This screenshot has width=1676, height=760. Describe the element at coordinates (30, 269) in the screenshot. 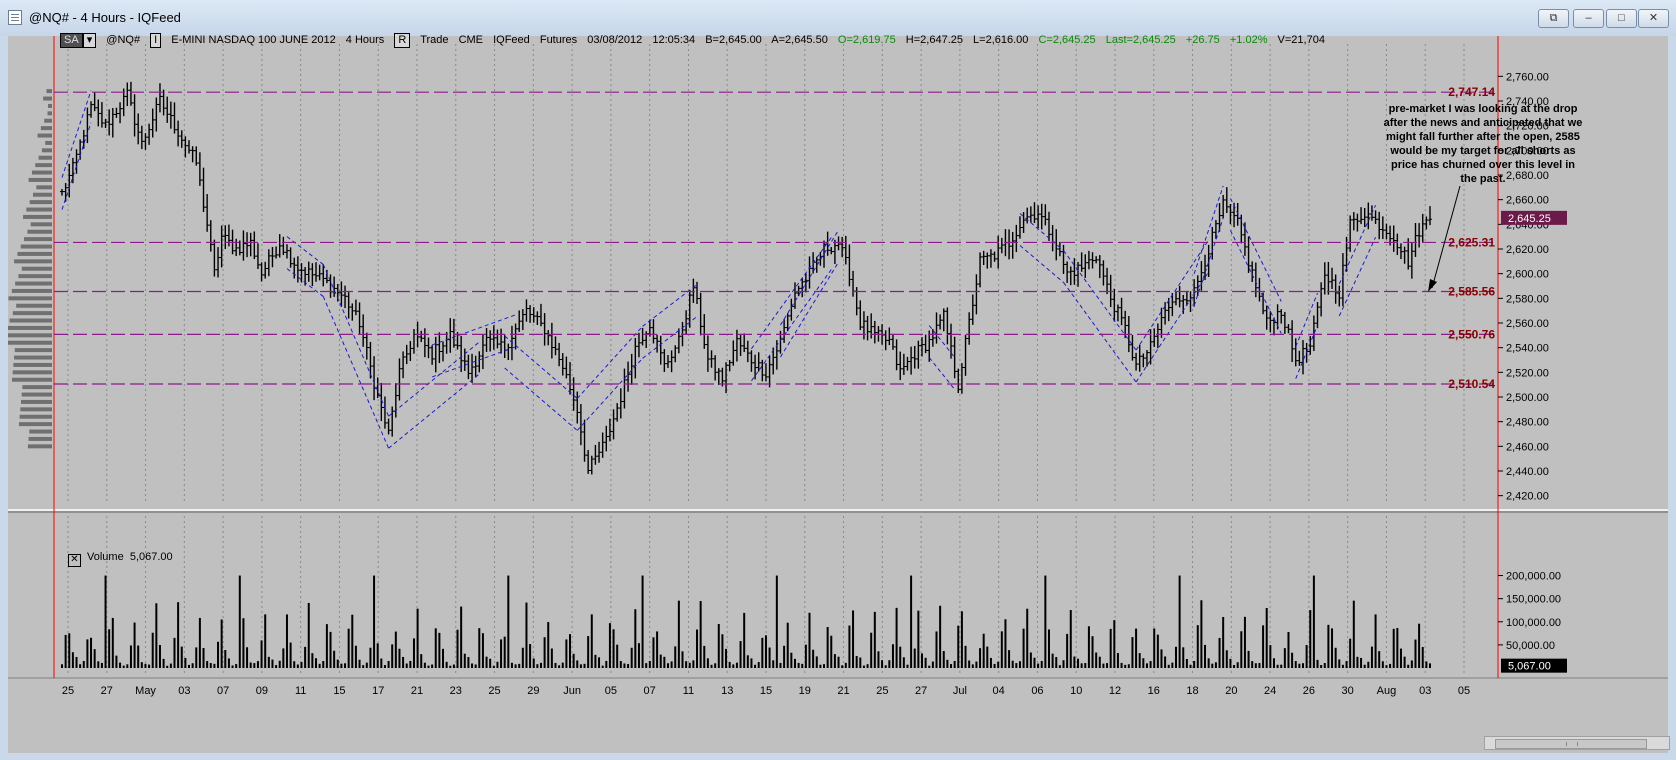

I see `volume-profile` at that location.